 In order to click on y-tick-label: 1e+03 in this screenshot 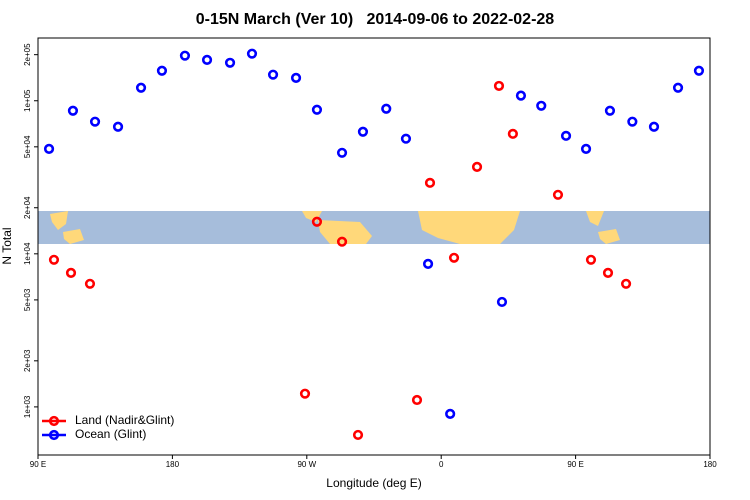, I will do `click(27, 406)`.